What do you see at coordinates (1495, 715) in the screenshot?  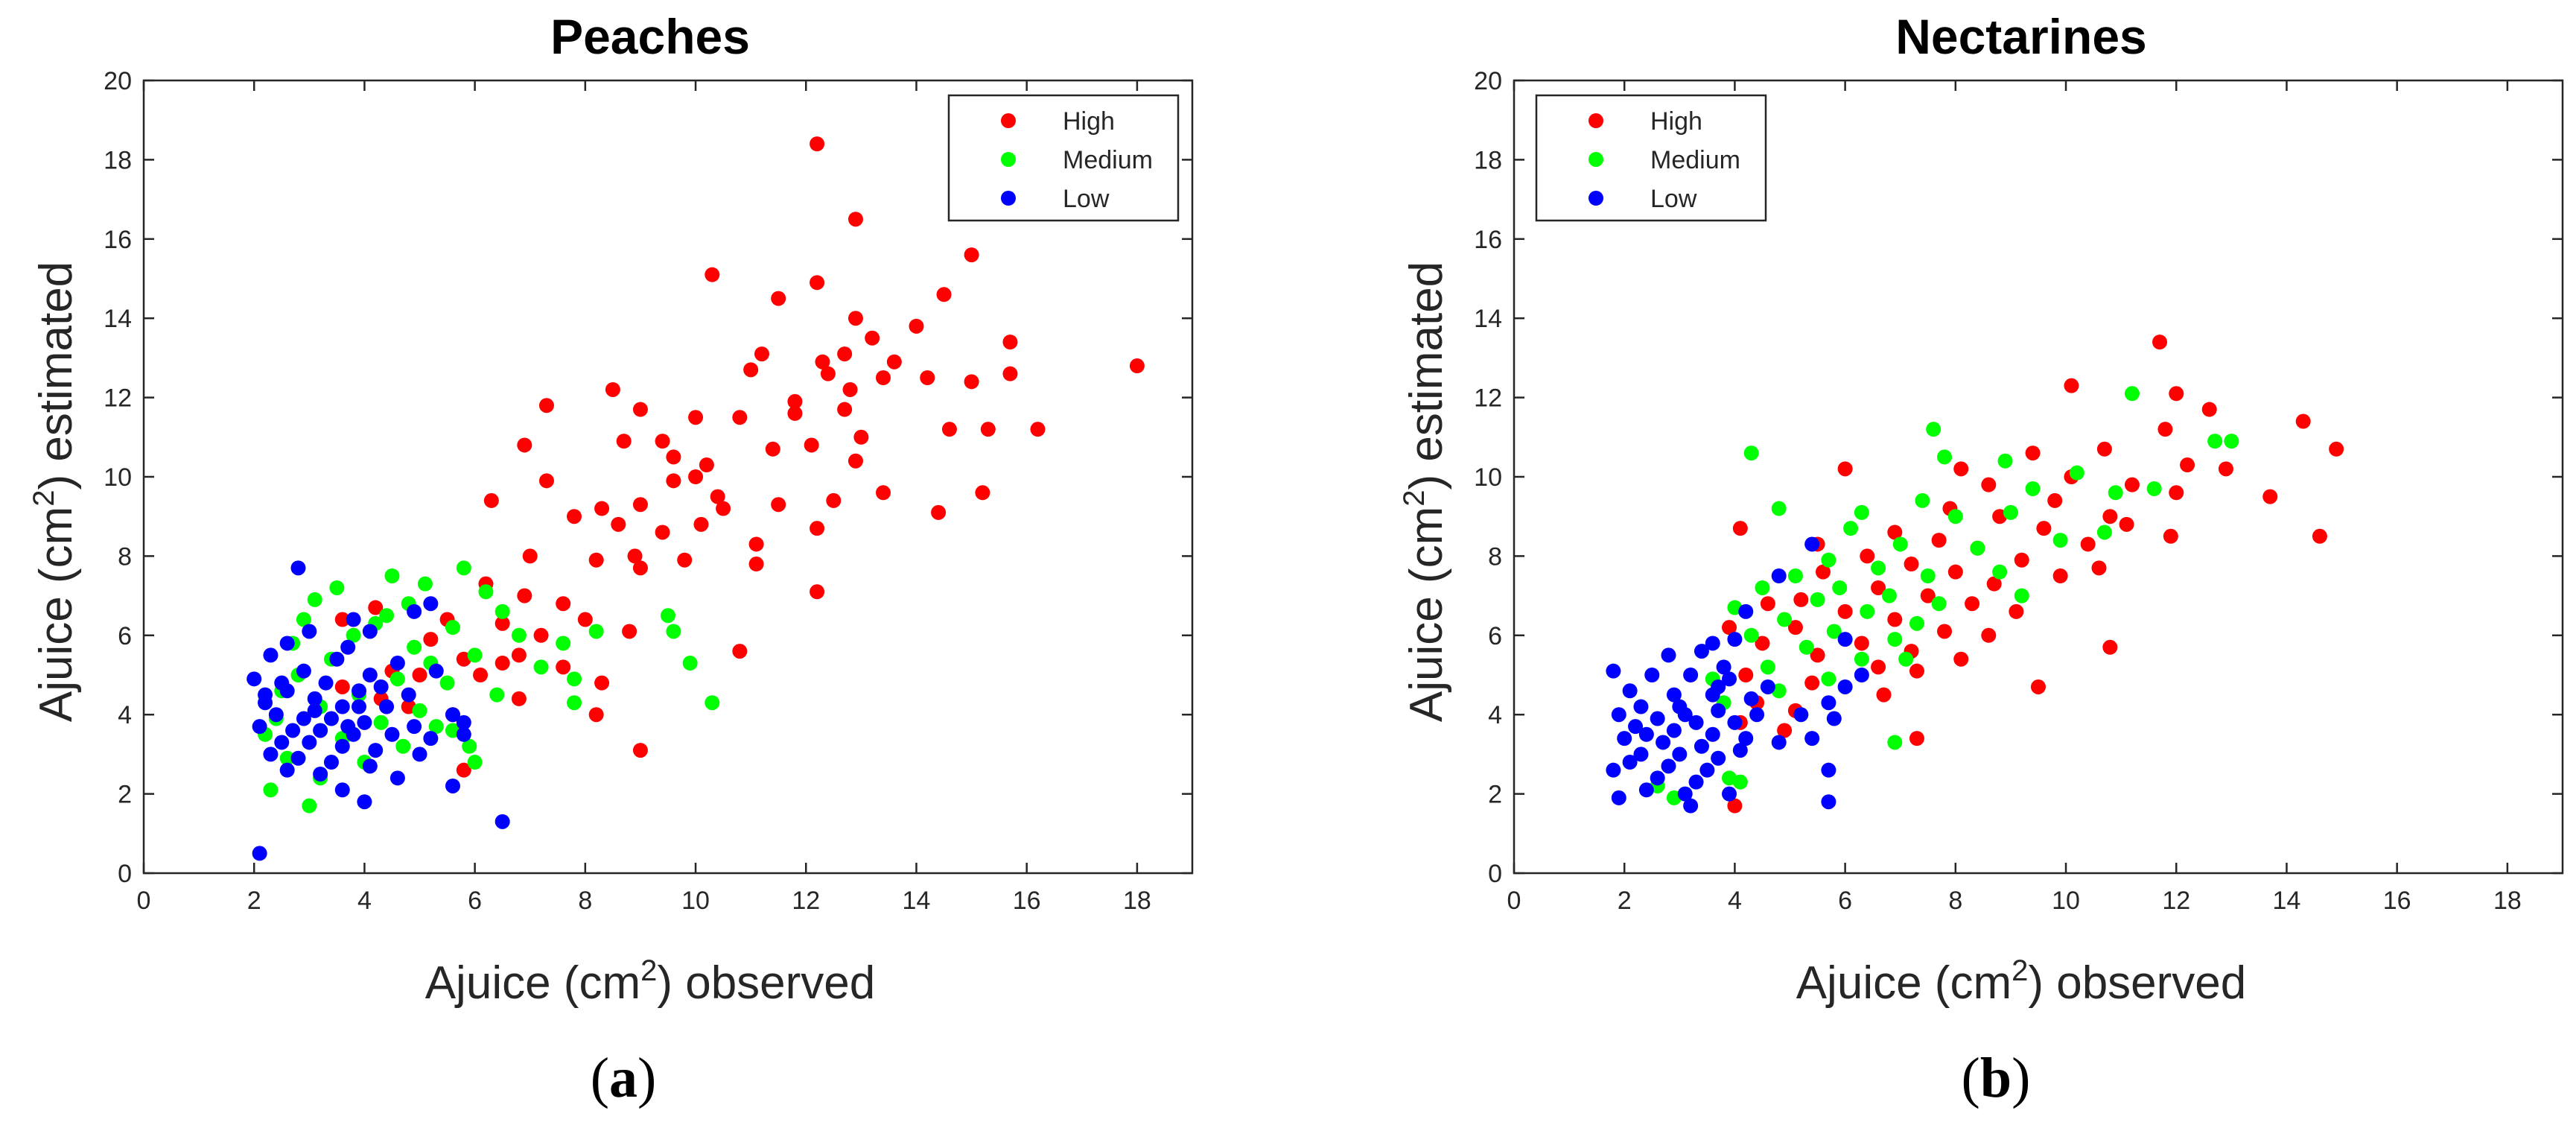 I see `y-tick-label: 4` at bounding box center [1495, 715].